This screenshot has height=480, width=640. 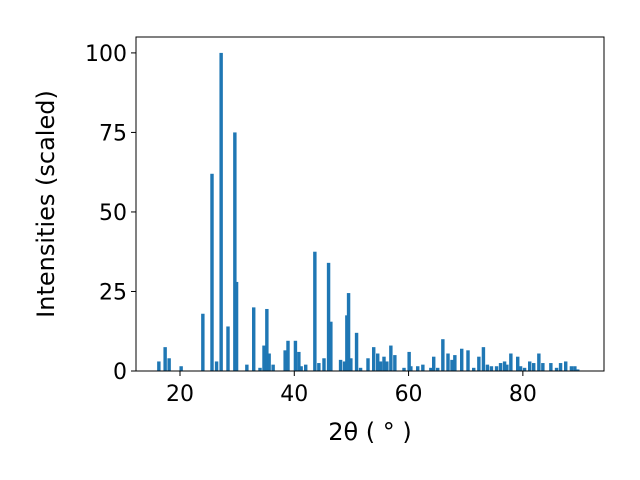 I want to click on y-tick-label: 50, so click(x=113, y=213).